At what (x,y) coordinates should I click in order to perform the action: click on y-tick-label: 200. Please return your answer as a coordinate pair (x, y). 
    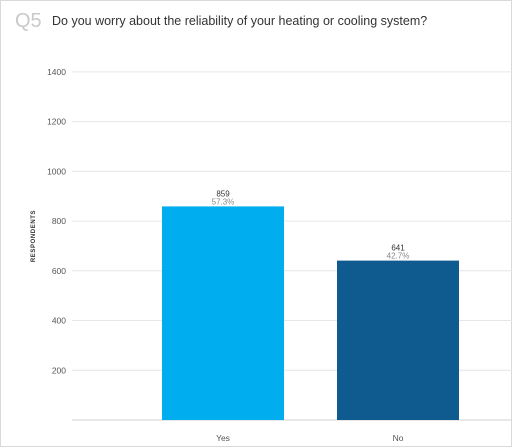
    Looking at the image, I should click on (59, 370).